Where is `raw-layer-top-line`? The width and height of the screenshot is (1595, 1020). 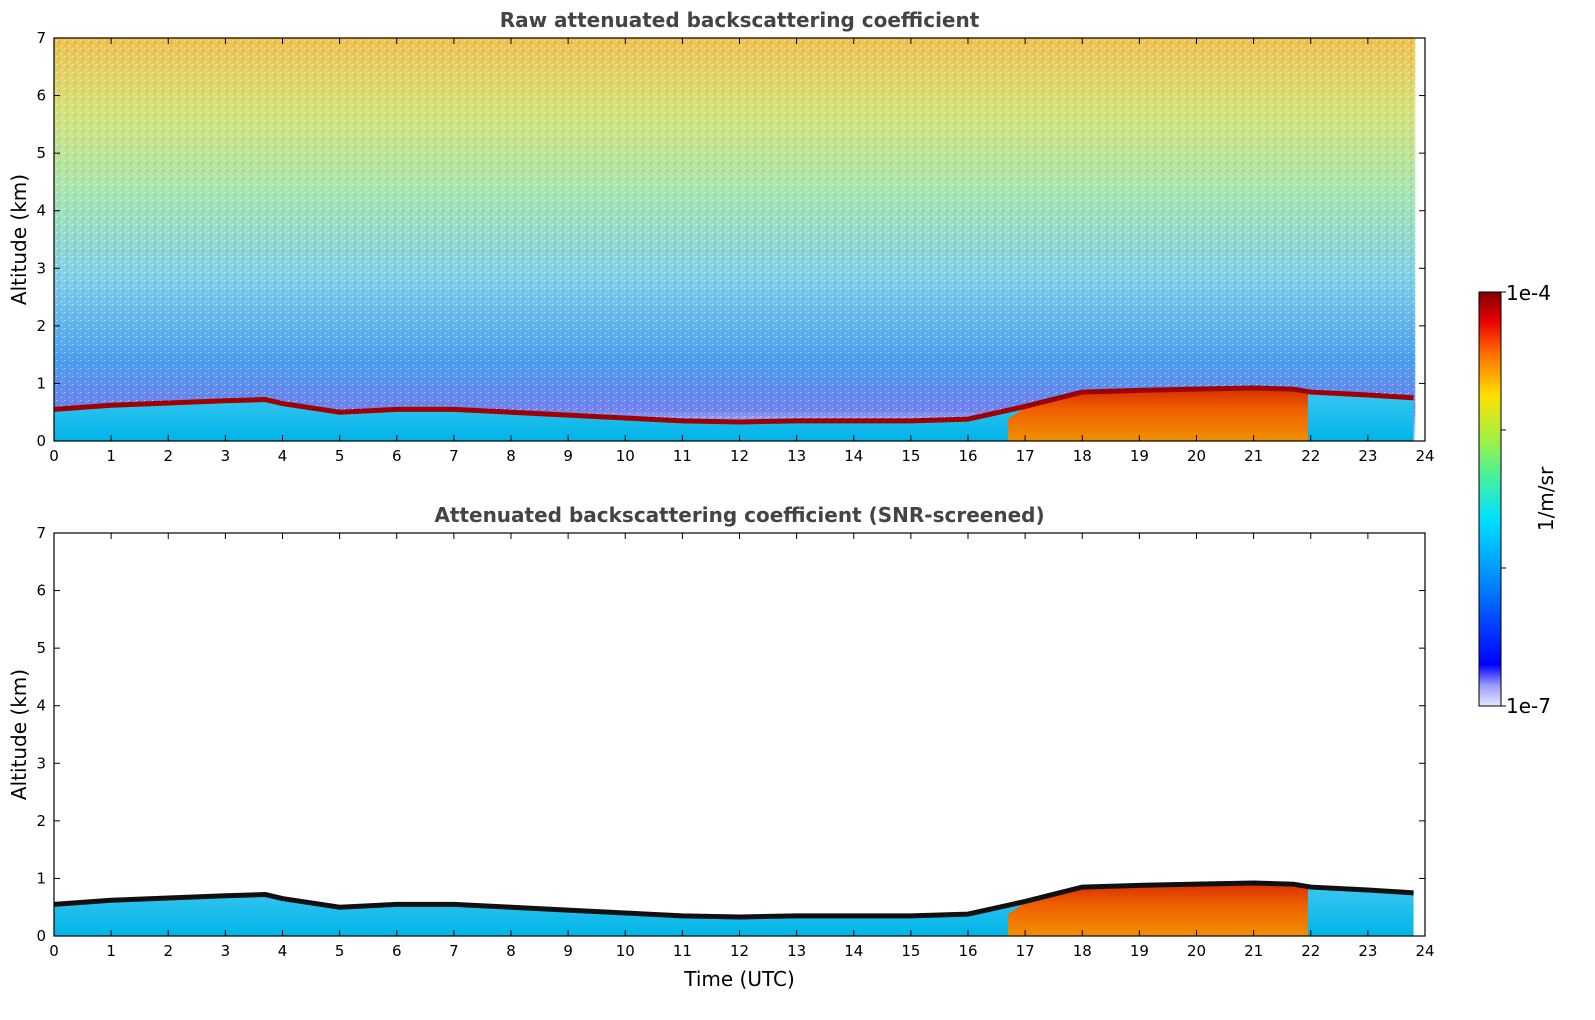 raw-layer-top-line is located at coordinates (734, 405).